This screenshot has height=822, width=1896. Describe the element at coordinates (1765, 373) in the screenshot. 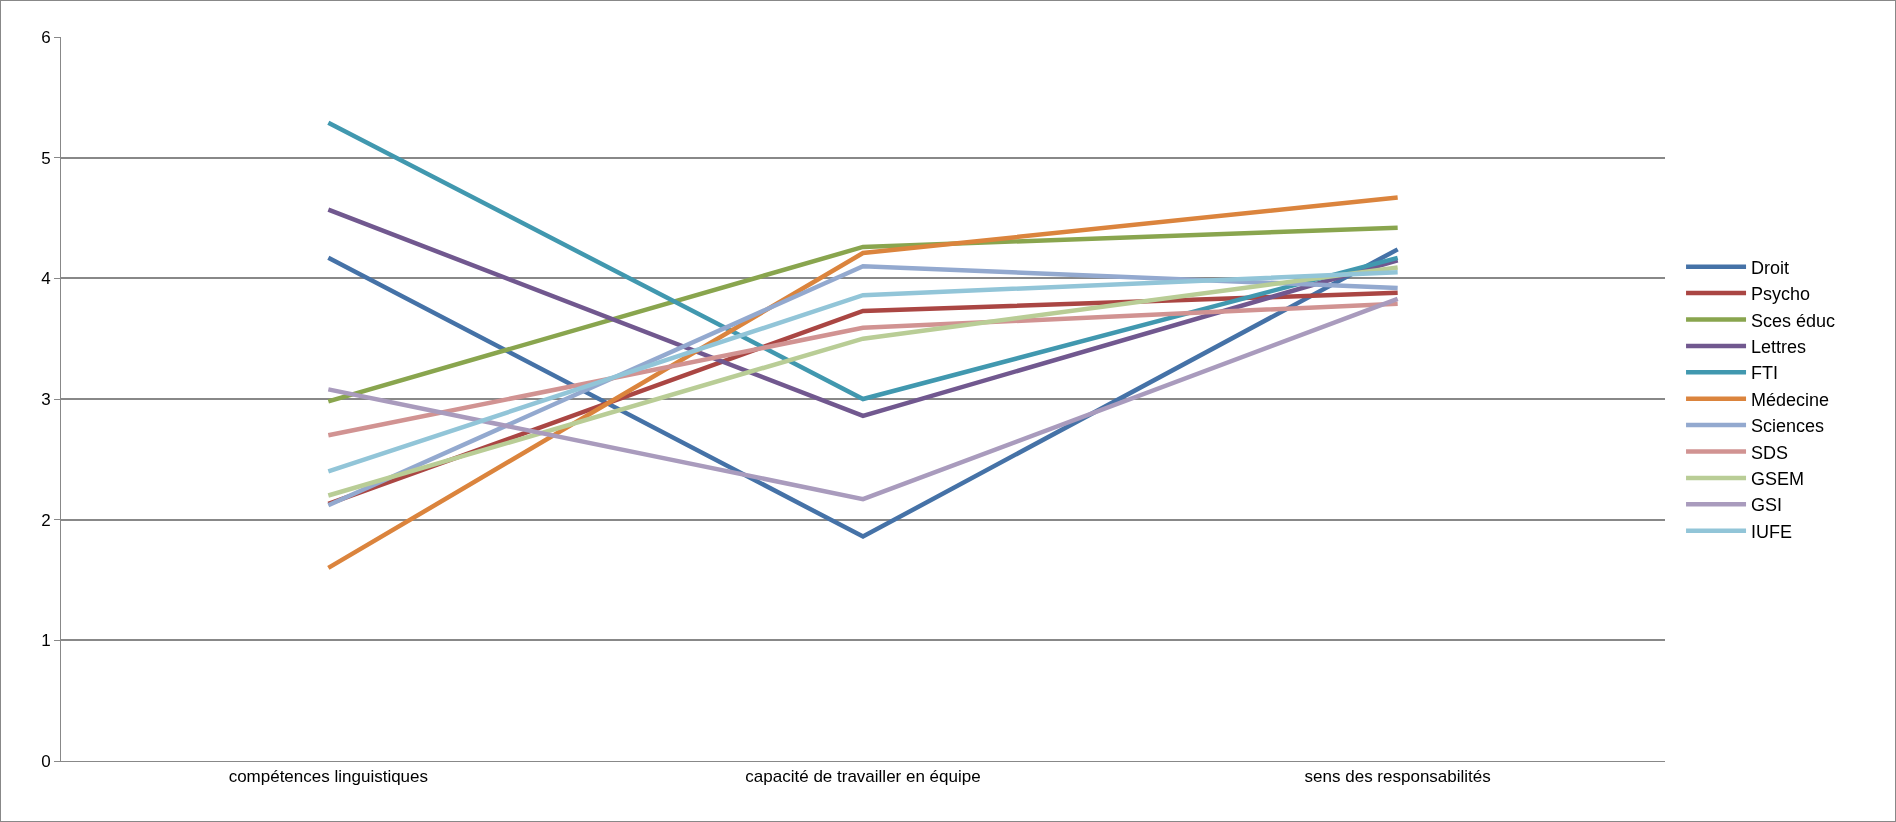

I see `legend-label: FTI` at that location.